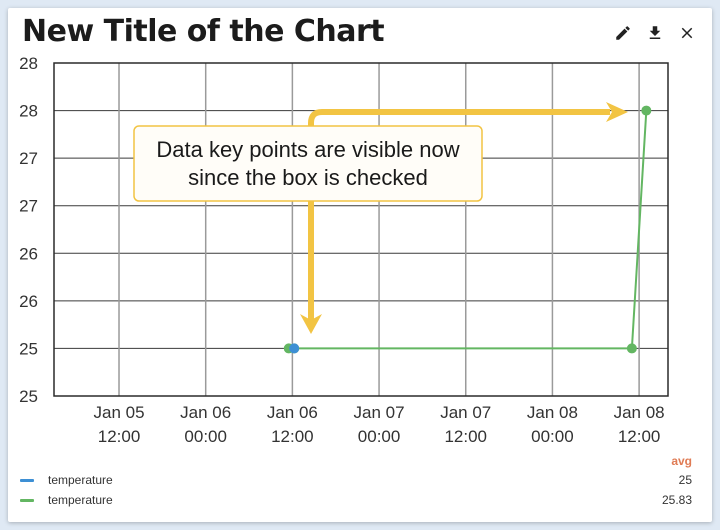  Describe the element at coordinates (311, 324) in the screenshot. I see `annotation-arrowhead-down` at that location.